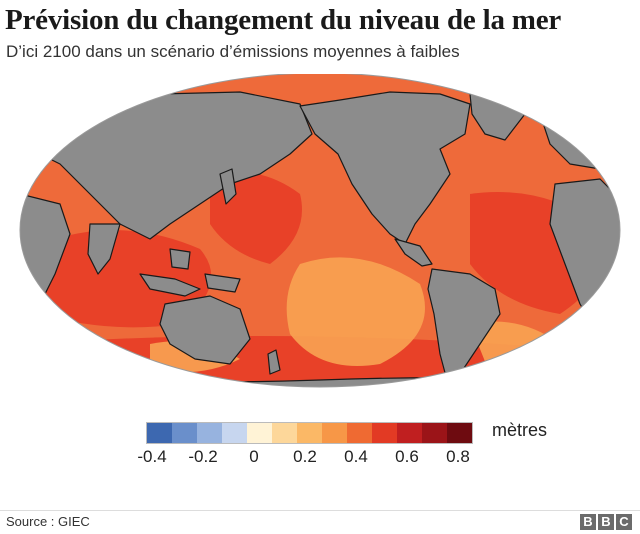  What do you see at coordinates (222, 283) in the screenshot?
I see `land-new-guinea` at bounding box center [222, 283].